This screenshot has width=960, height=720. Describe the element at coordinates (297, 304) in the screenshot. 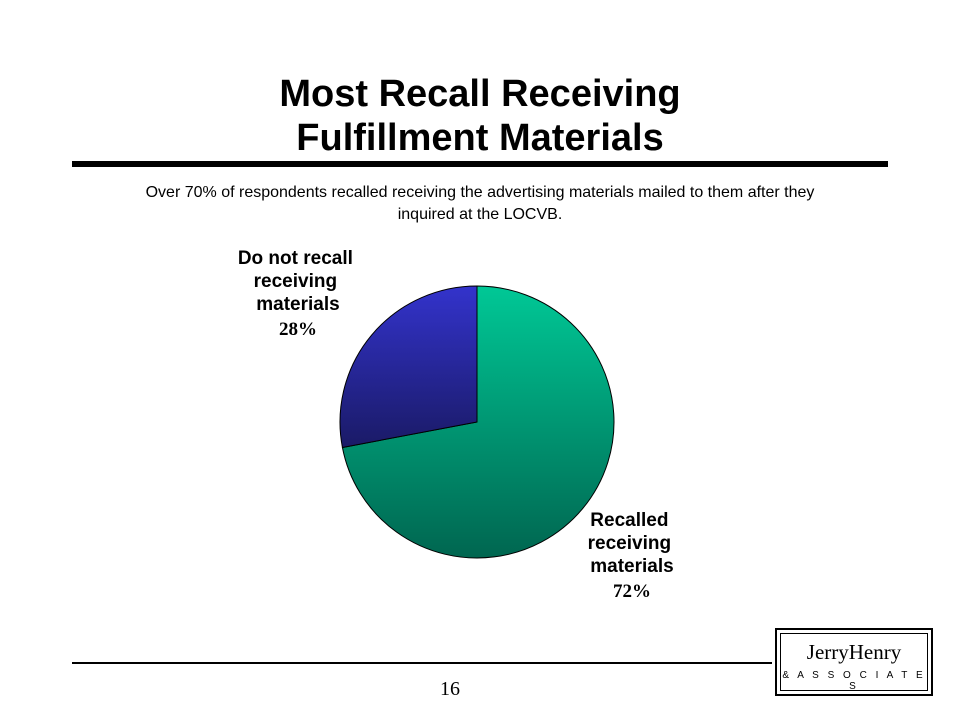

I see `not-recall-line-3: materials` at that location.